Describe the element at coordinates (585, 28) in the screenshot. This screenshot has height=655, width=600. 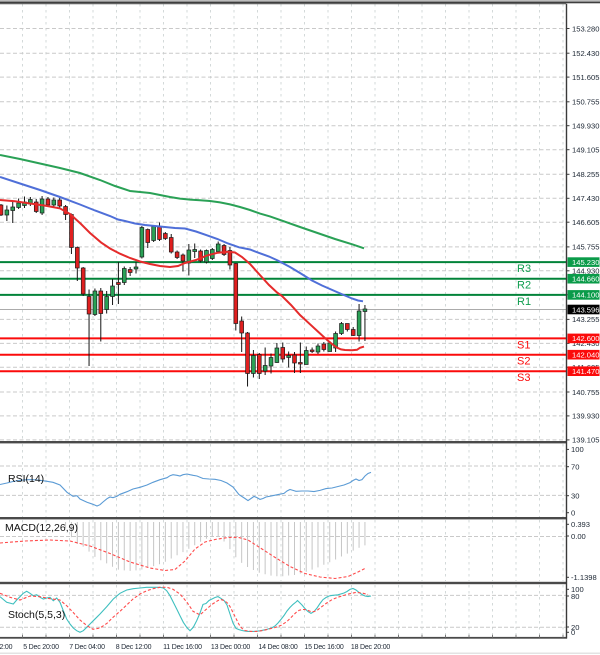
I see `svg-text: 153.280` at that location.